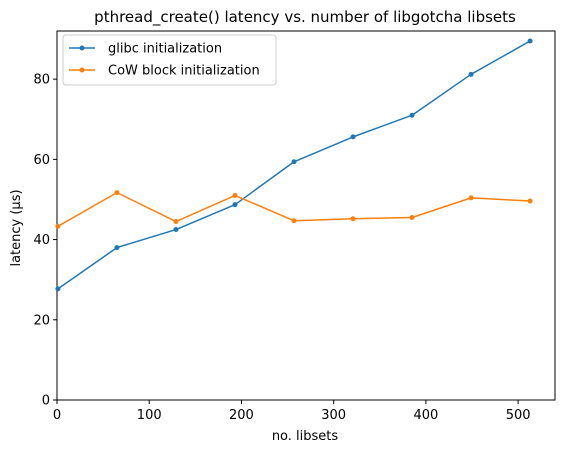 The height and width of the screenshot is (453, 563). What do you see at coordinates (82, 70) in the screenshot?
I see `legend-marker-cow` at bounding box center [82, 70].